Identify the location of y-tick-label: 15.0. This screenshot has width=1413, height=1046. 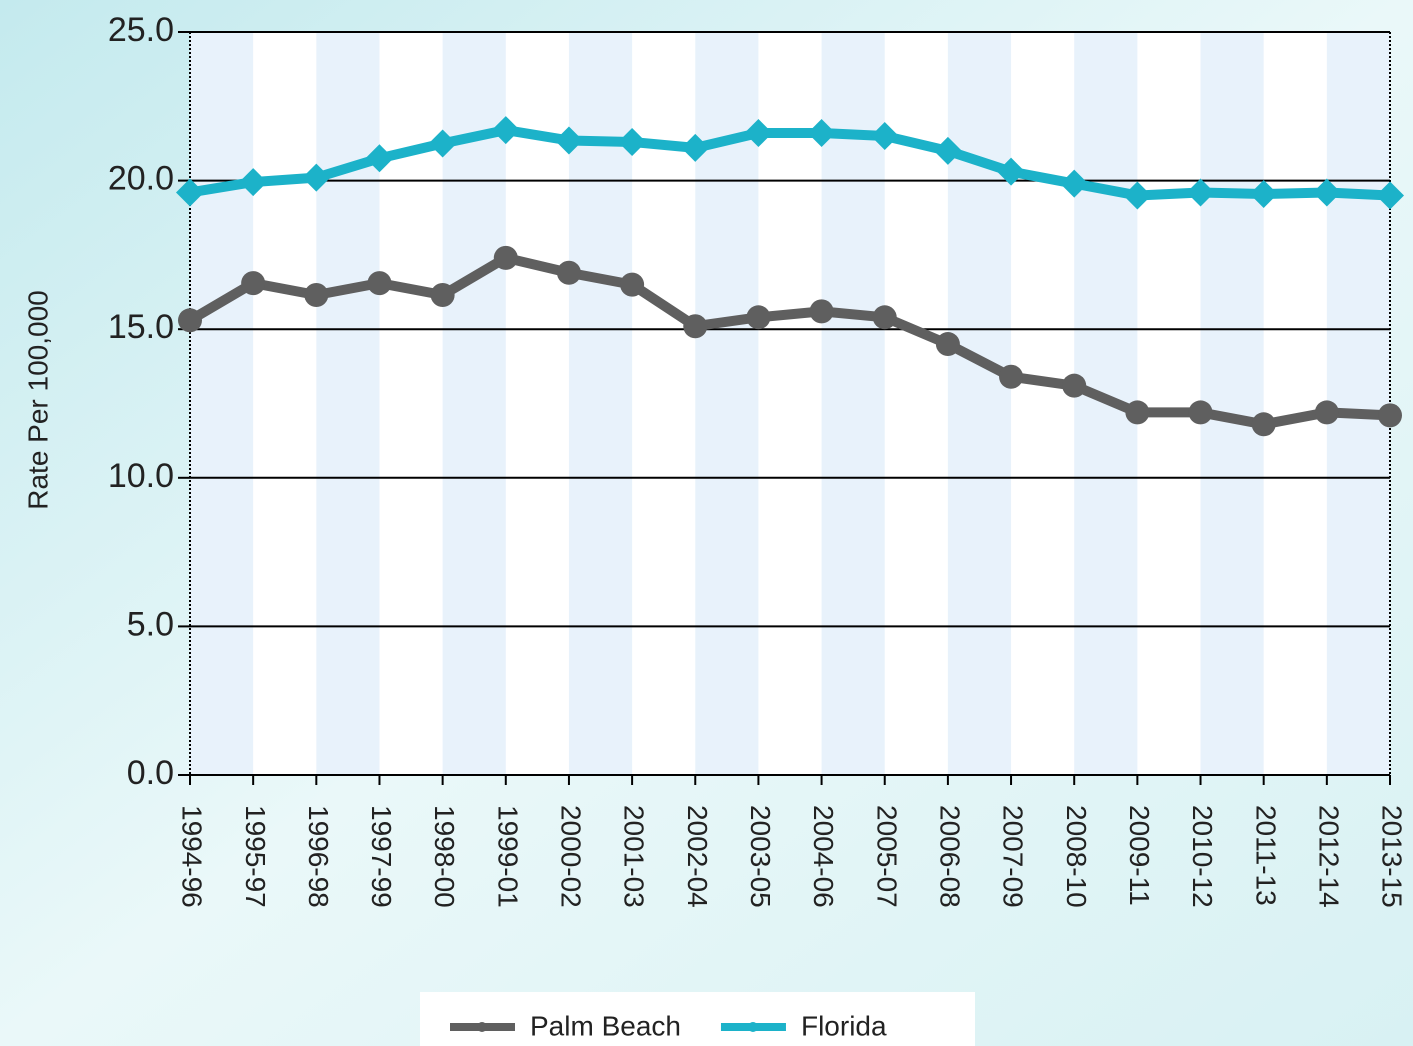
(141, 327).